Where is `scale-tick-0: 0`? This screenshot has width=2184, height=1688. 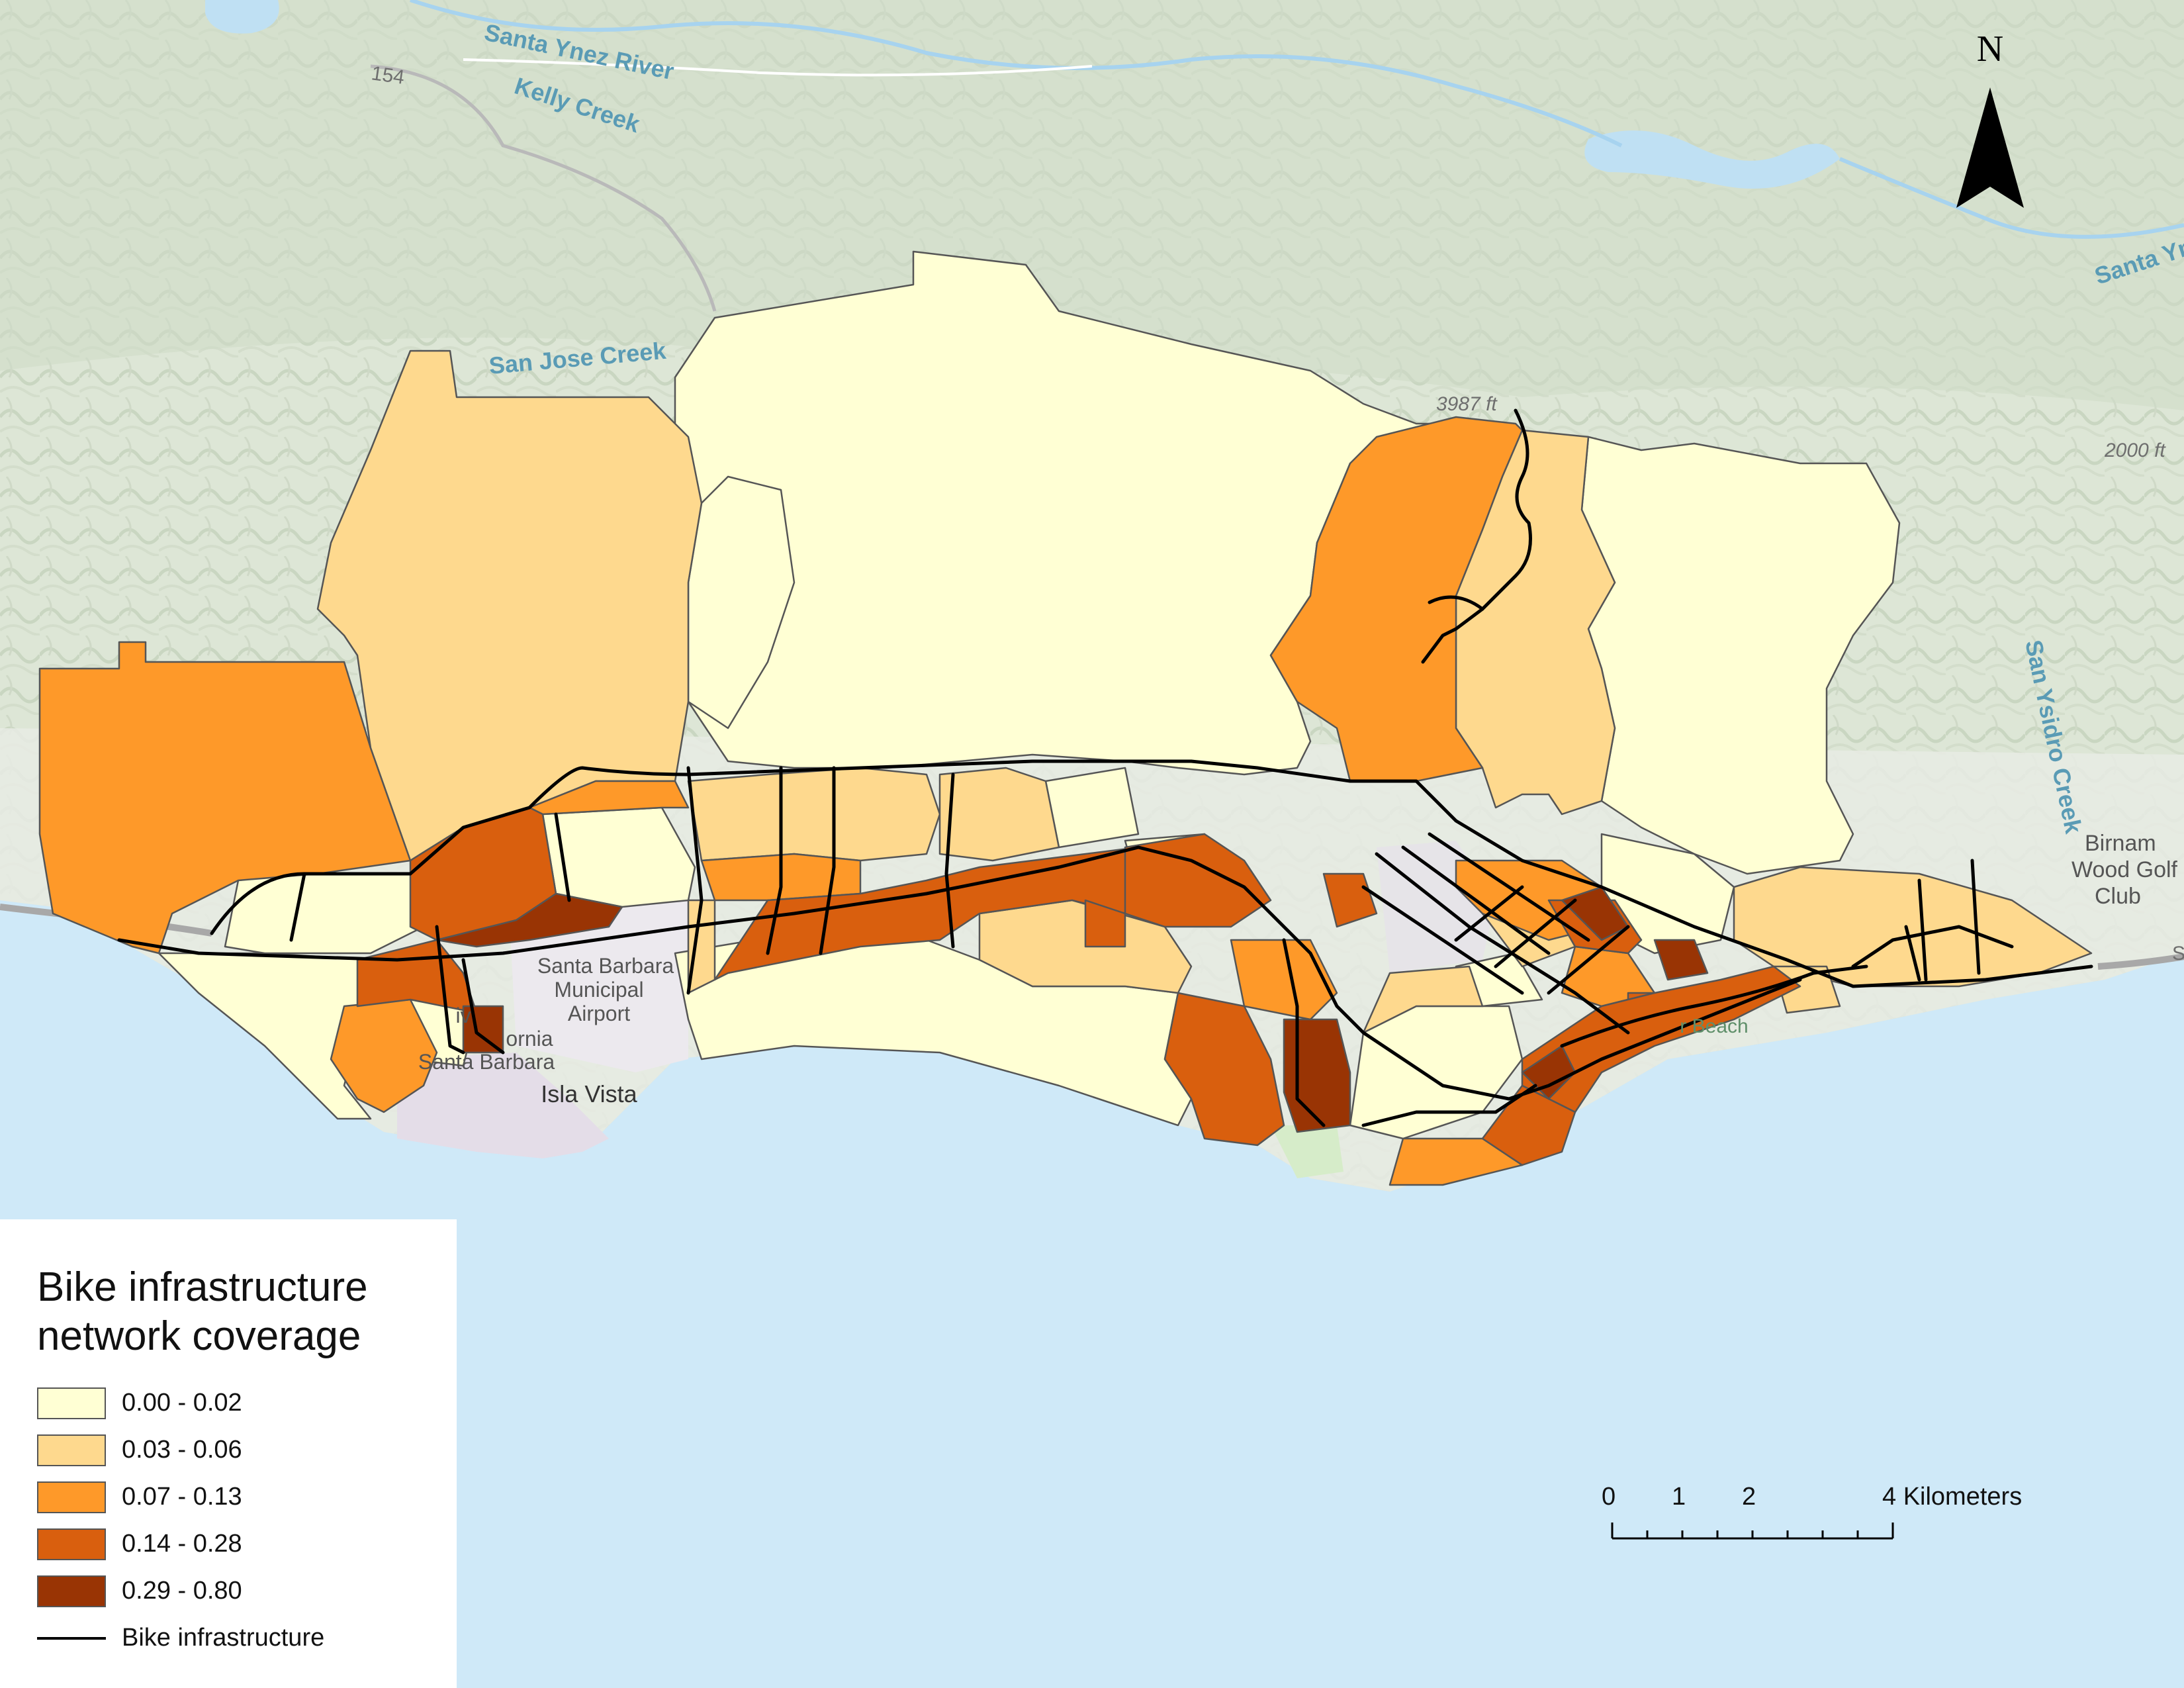
scale-tick-0: 0 is located at coordinates (1609, 1497).